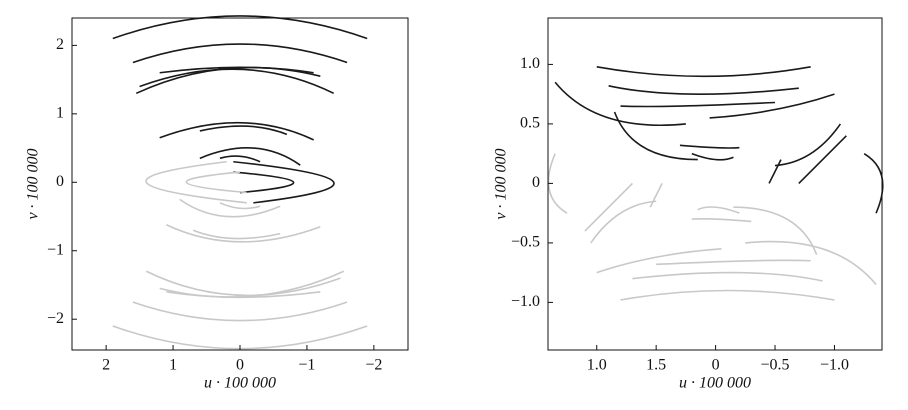 The width and height of the screenshot is (908, 410). I want to click on y-tick-label: 1.0, so click(530, 63).